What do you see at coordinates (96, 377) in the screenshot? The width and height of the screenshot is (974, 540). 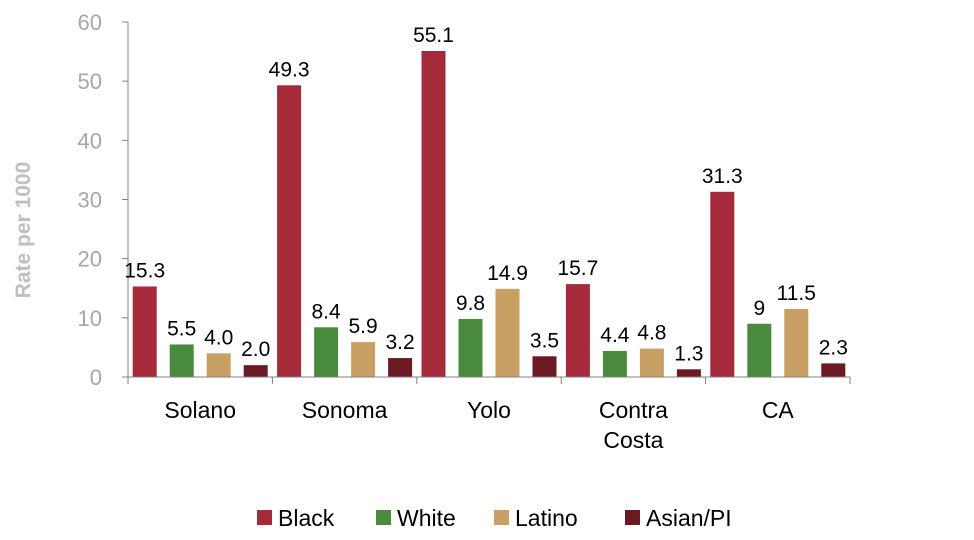 I see `y-tick-label: 0` at bounding box center [96, 377].